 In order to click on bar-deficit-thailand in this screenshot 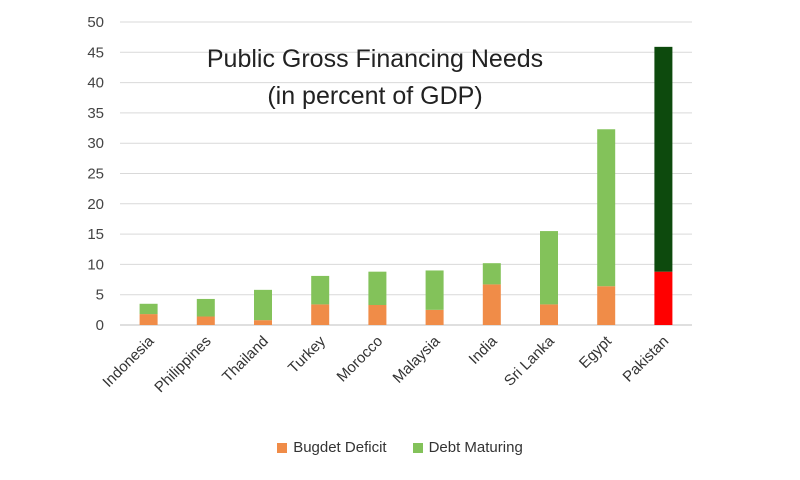, I will do `click(263, 322)`.